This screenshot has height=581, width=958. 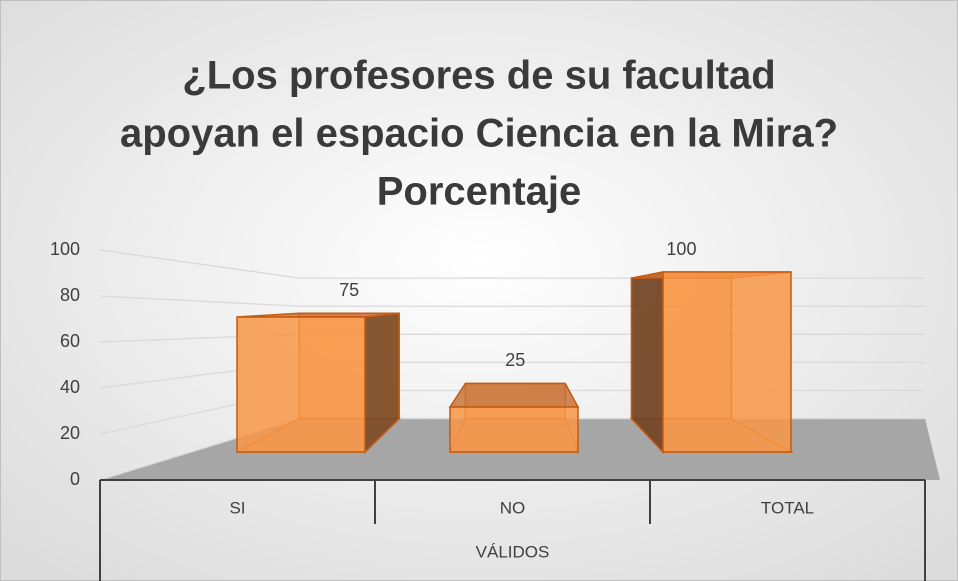 I want to click on data-label: 75, so click(x=349, y=290).